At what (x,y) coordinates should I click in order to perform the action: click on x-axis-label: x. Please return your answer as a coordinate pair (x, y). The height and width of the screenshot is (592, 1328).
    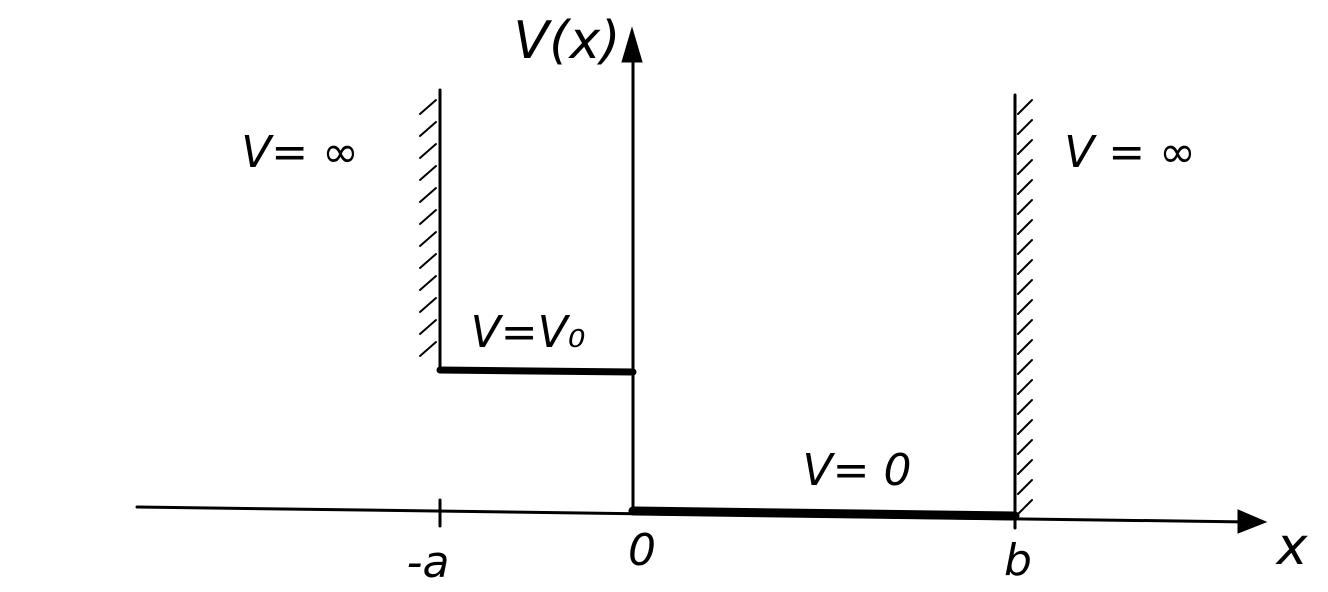
    Looking at the image, I should click on (1292, 547).